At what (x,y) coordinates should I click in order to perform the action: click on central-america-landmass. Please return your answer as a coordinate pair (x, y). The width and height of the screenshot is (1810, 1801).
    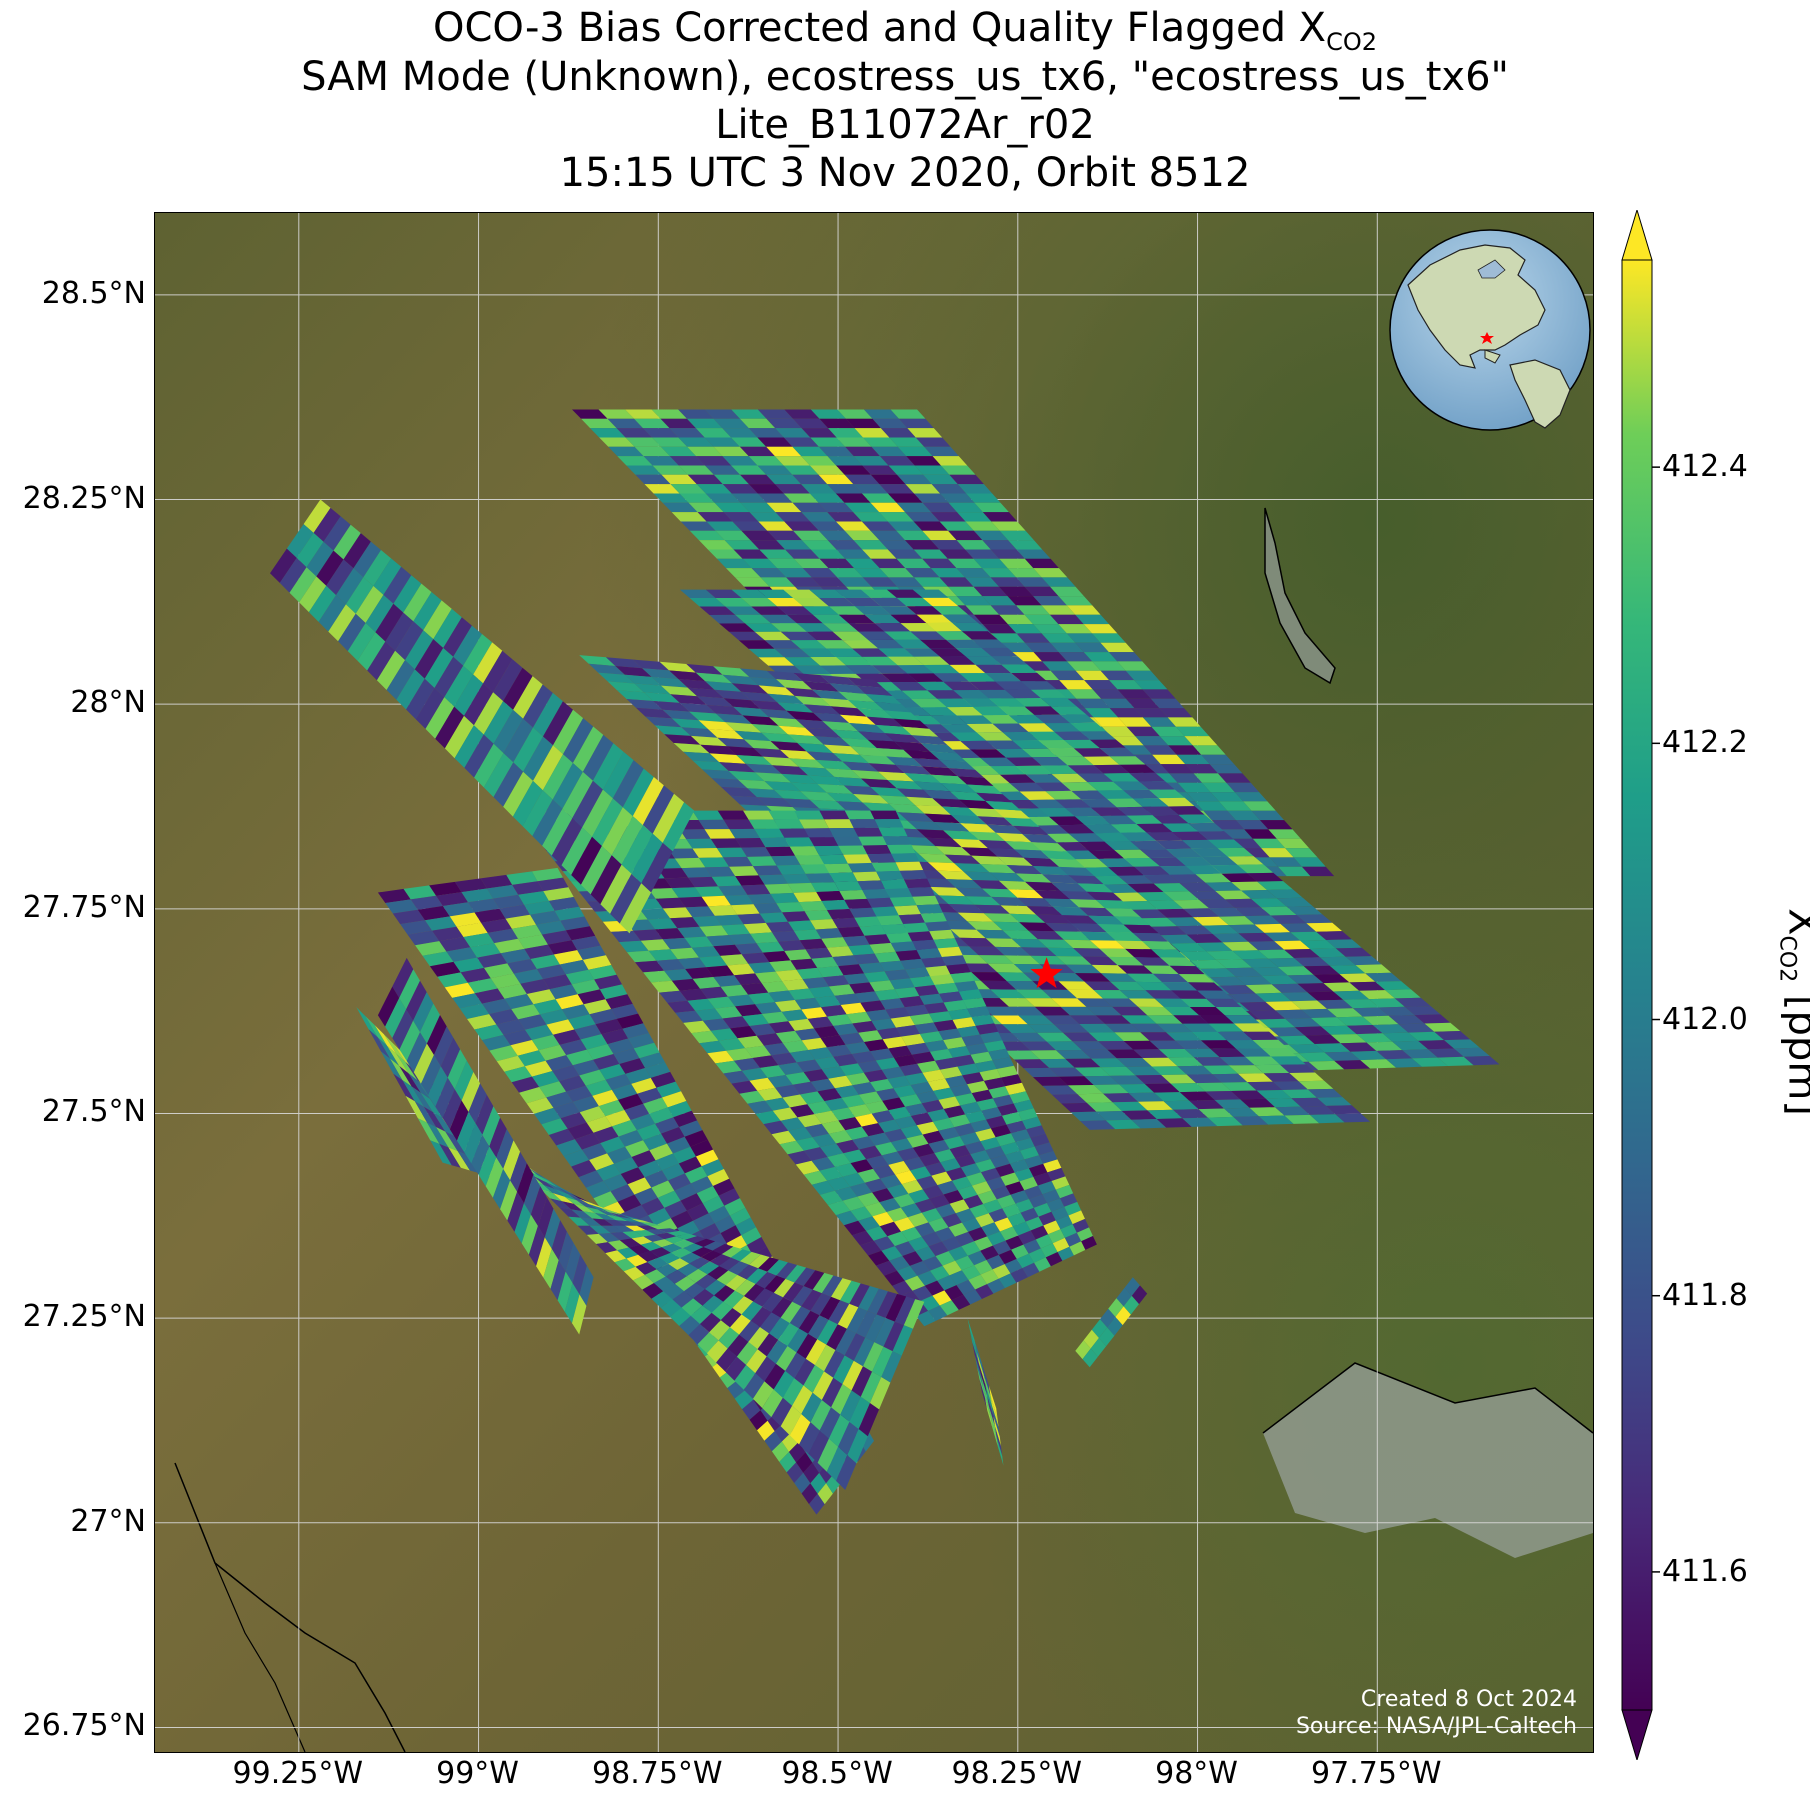
    Looking at the image, I should click on (1492, 356).